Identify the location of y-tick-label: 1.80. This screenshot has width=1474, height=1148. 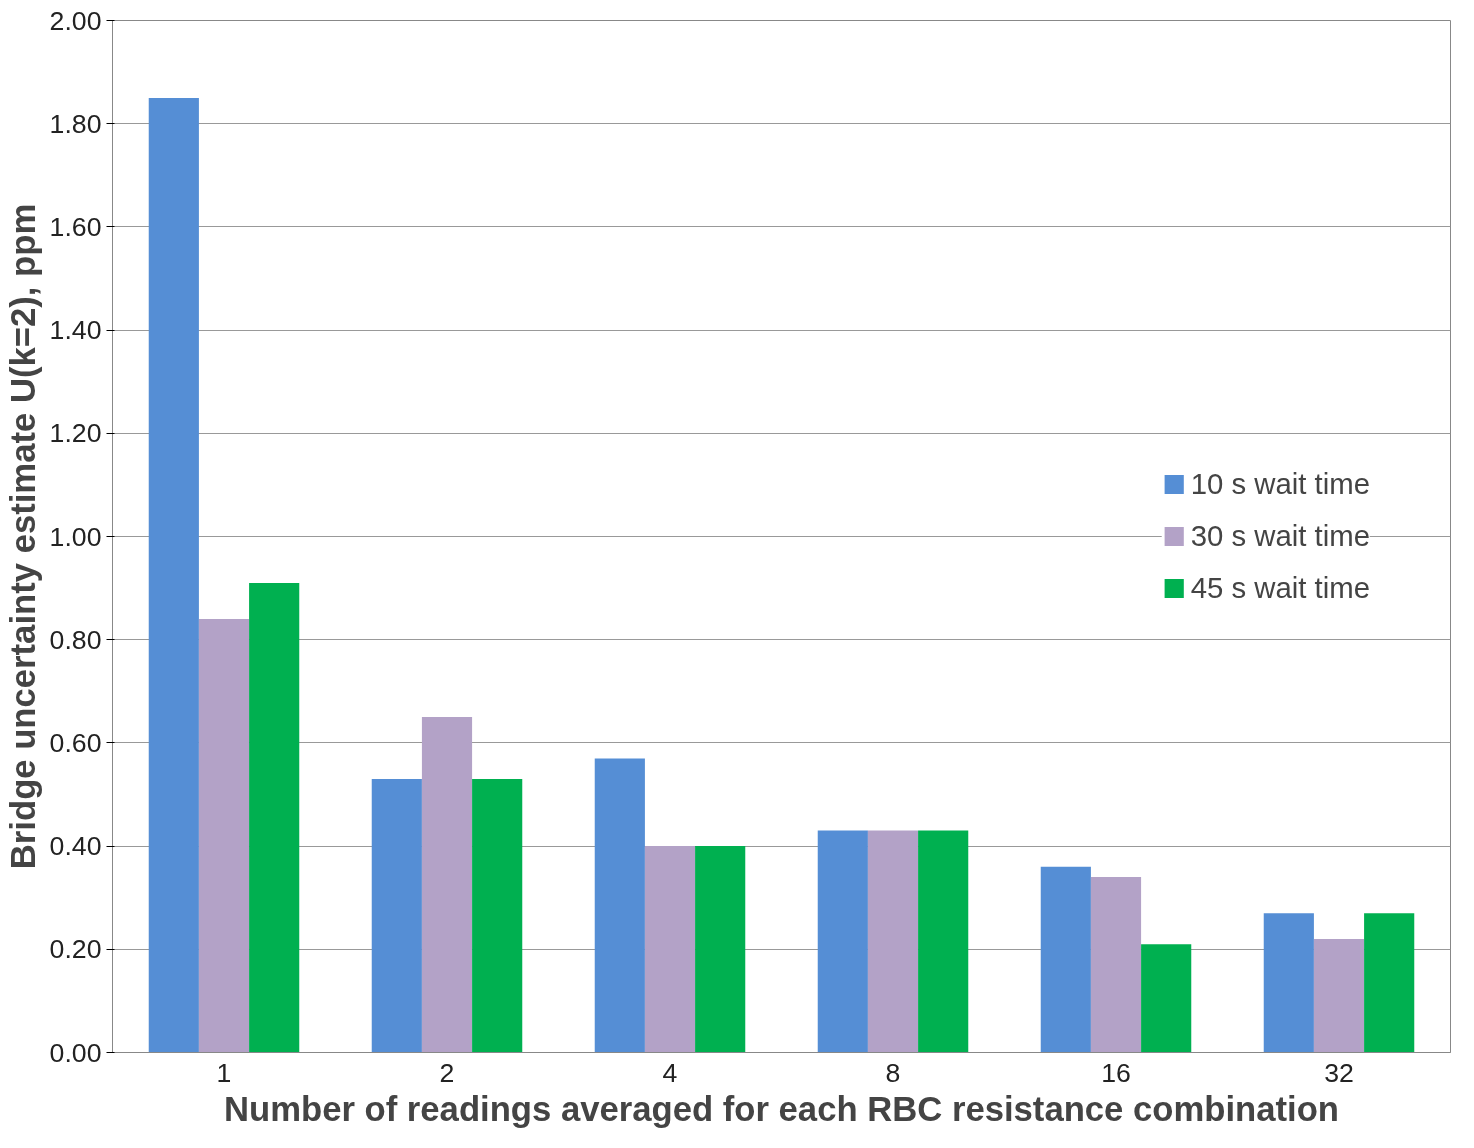
(75, 123).